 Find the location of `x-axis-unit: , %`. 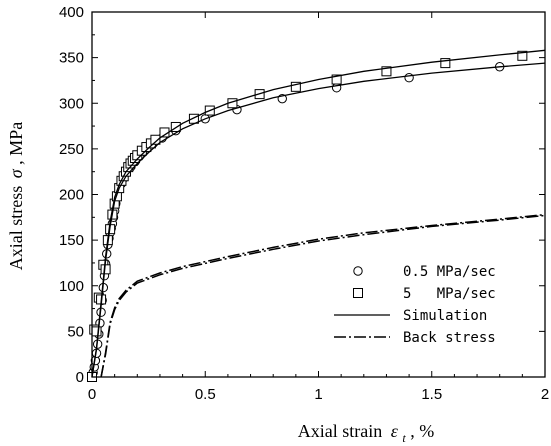

x-axis-unit: , % is located at coordinates (422, 431).